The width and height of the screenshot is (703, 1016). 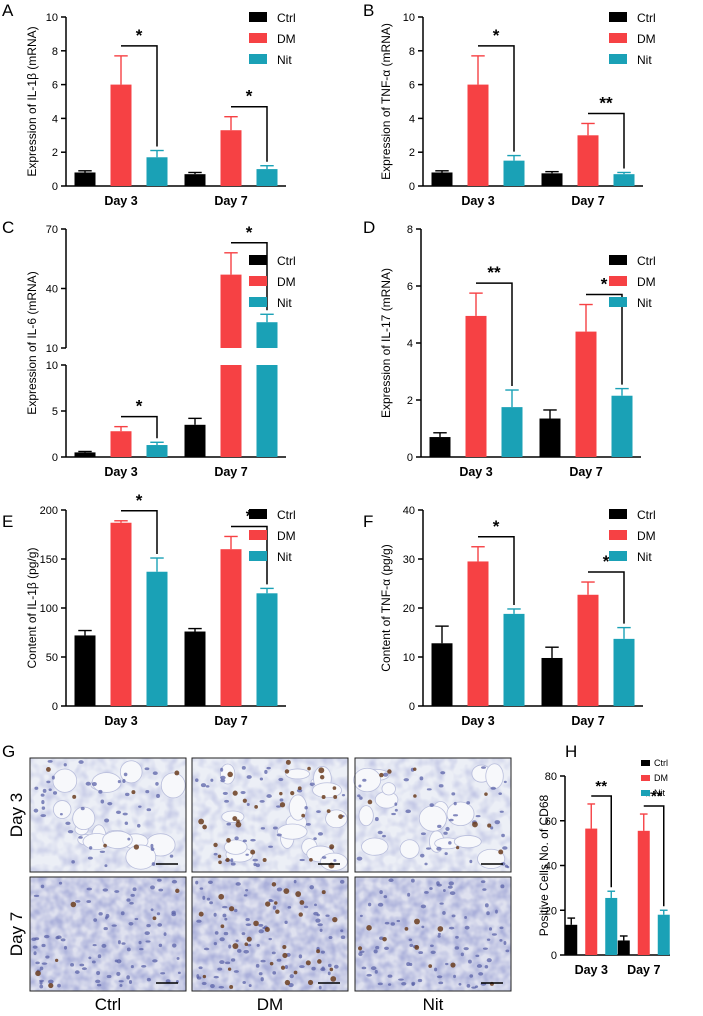 I want to click on y-axis-title: Content of IL-1β (pg/g), so click(x=32, y=608).